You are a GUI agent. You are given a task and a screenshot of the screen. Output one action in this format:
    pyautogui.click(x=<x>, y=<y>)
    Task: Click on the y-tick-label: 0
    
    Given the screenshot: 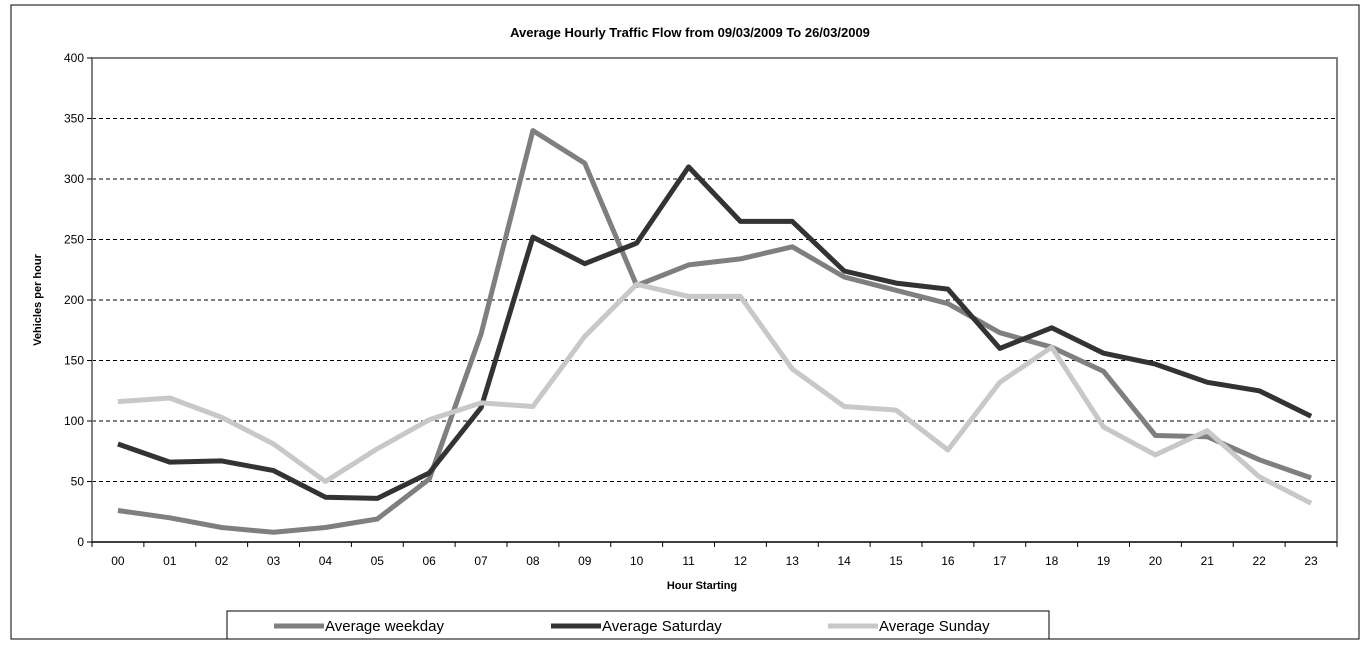 What is the action you would take?
    pyautogui.click(x=80, y=542)
    